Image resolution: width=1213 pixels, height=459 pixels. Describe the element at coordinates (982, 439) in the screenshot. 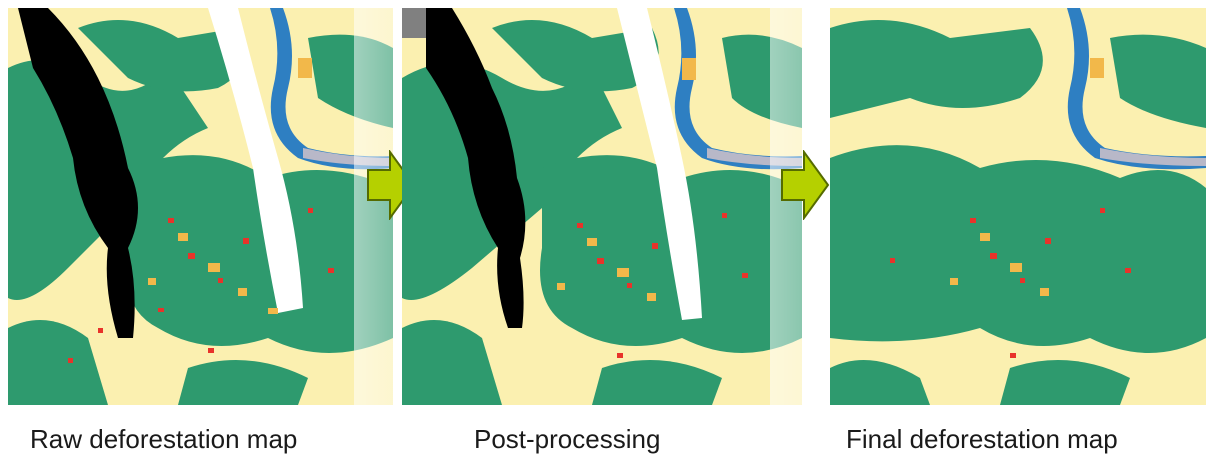

I see `final-map-label: Final deforestation map` at that location.